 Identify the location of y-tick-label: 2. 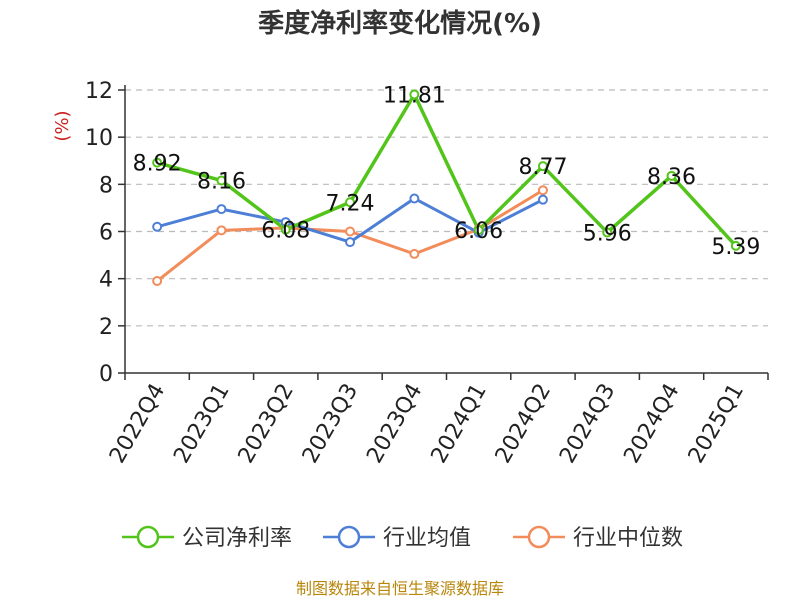
(106, 327).